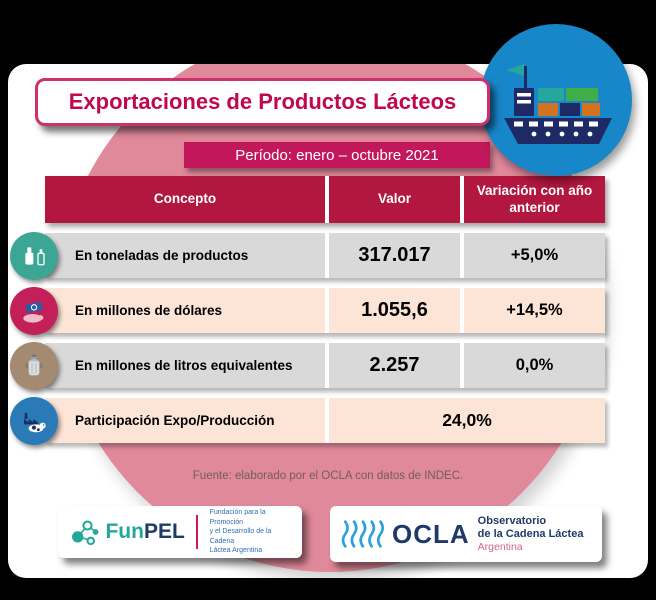 This screenshot has width=656, height=600. I want to click on period-banner: Período: enero – octubre 2021, so click(337, 155).